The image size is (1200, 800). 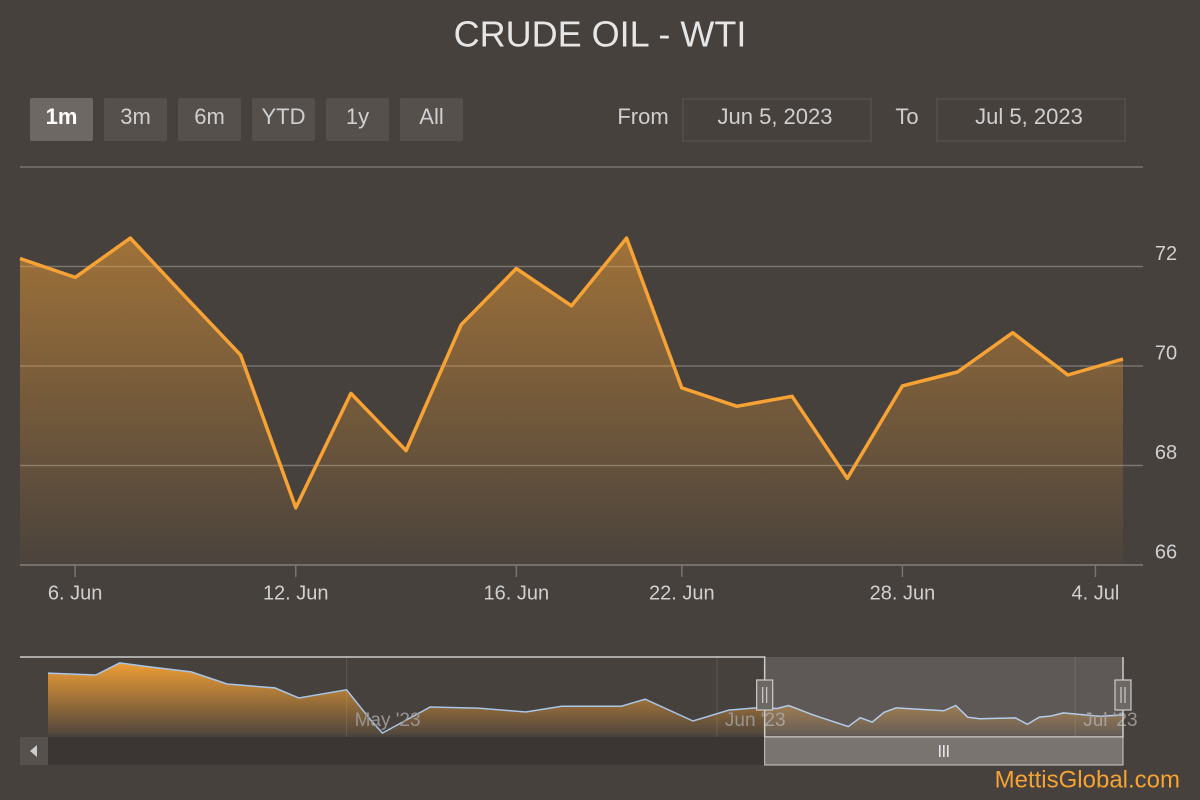 I want to click on range-button-label: 1m, so click(x=62, y=116).